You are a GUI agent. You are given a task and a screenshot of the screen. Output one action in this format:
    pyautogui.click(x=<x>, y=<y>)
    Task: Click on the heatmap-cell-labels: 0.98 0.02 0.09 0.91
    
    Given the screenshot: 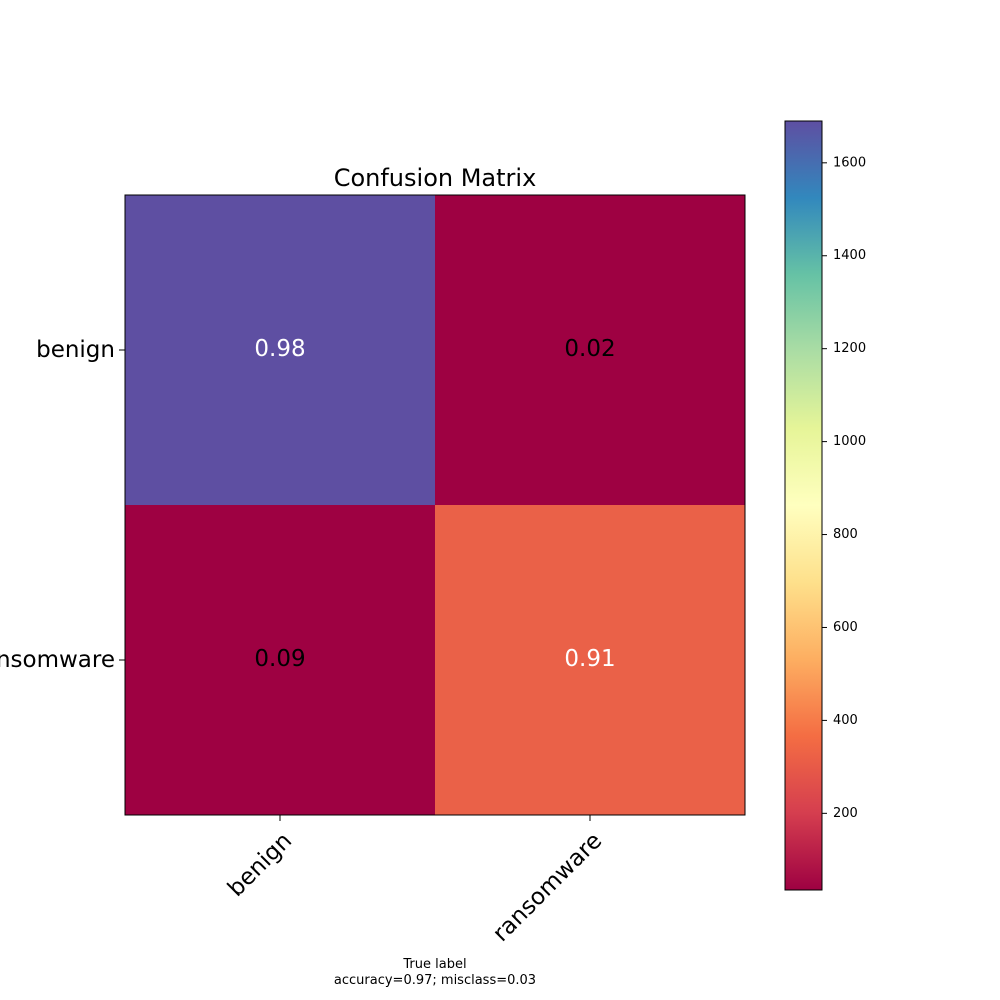 What is the action you would take?
    pyautogui.click(x=434, y=504)
    